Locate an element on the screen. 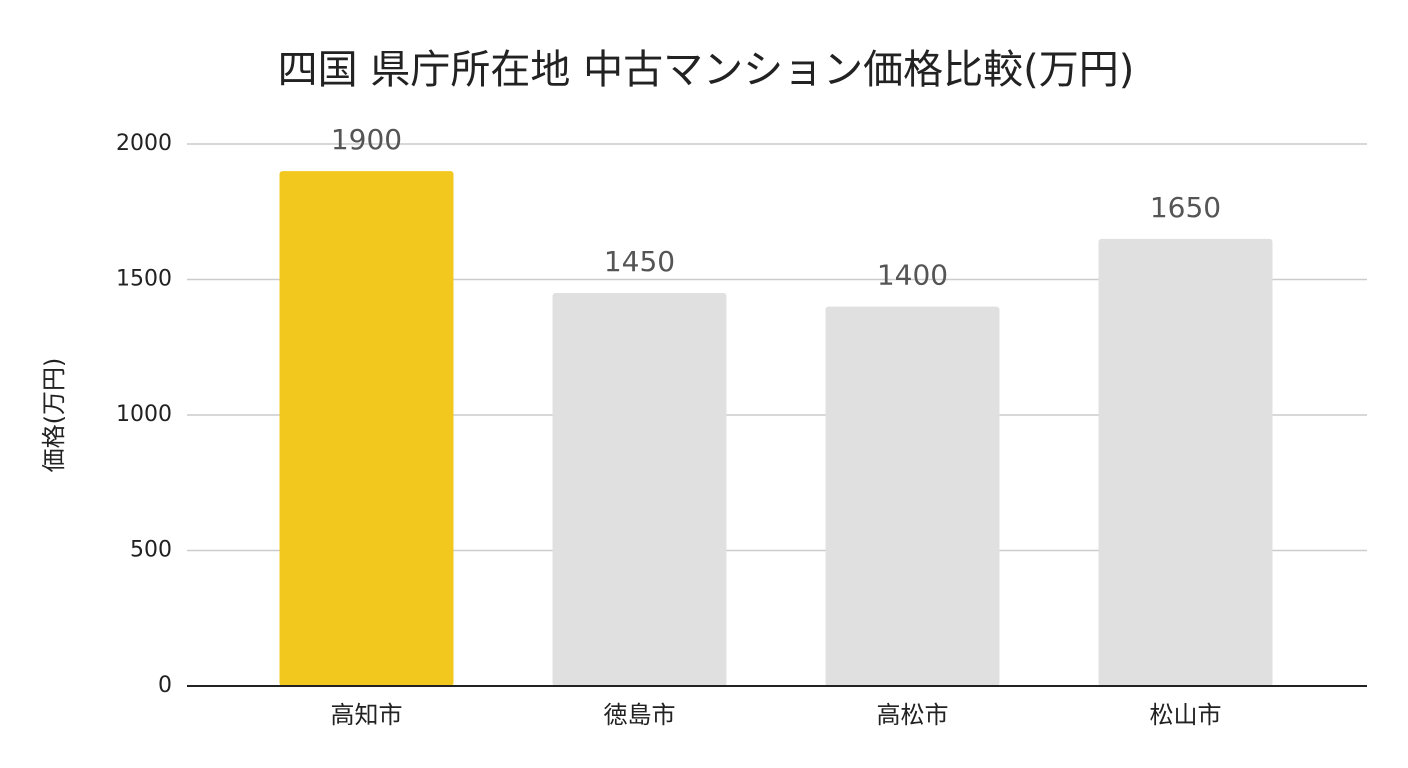 Image resolution: width=1408 pixels, height=768 pixels. data-label: 1650 is located at coordinates (1185, 207).